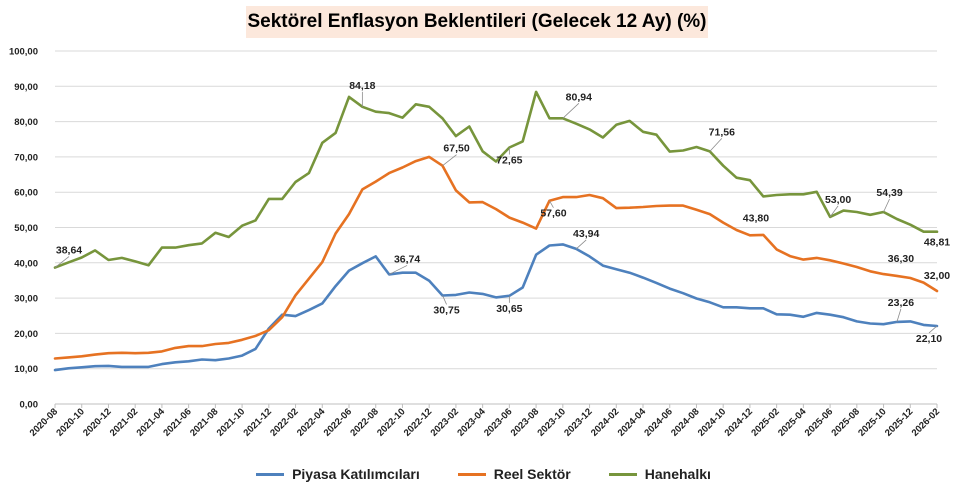 The image size is (967, 504). I want to click on x-tick-label: 2021-06, so click(177, 422).